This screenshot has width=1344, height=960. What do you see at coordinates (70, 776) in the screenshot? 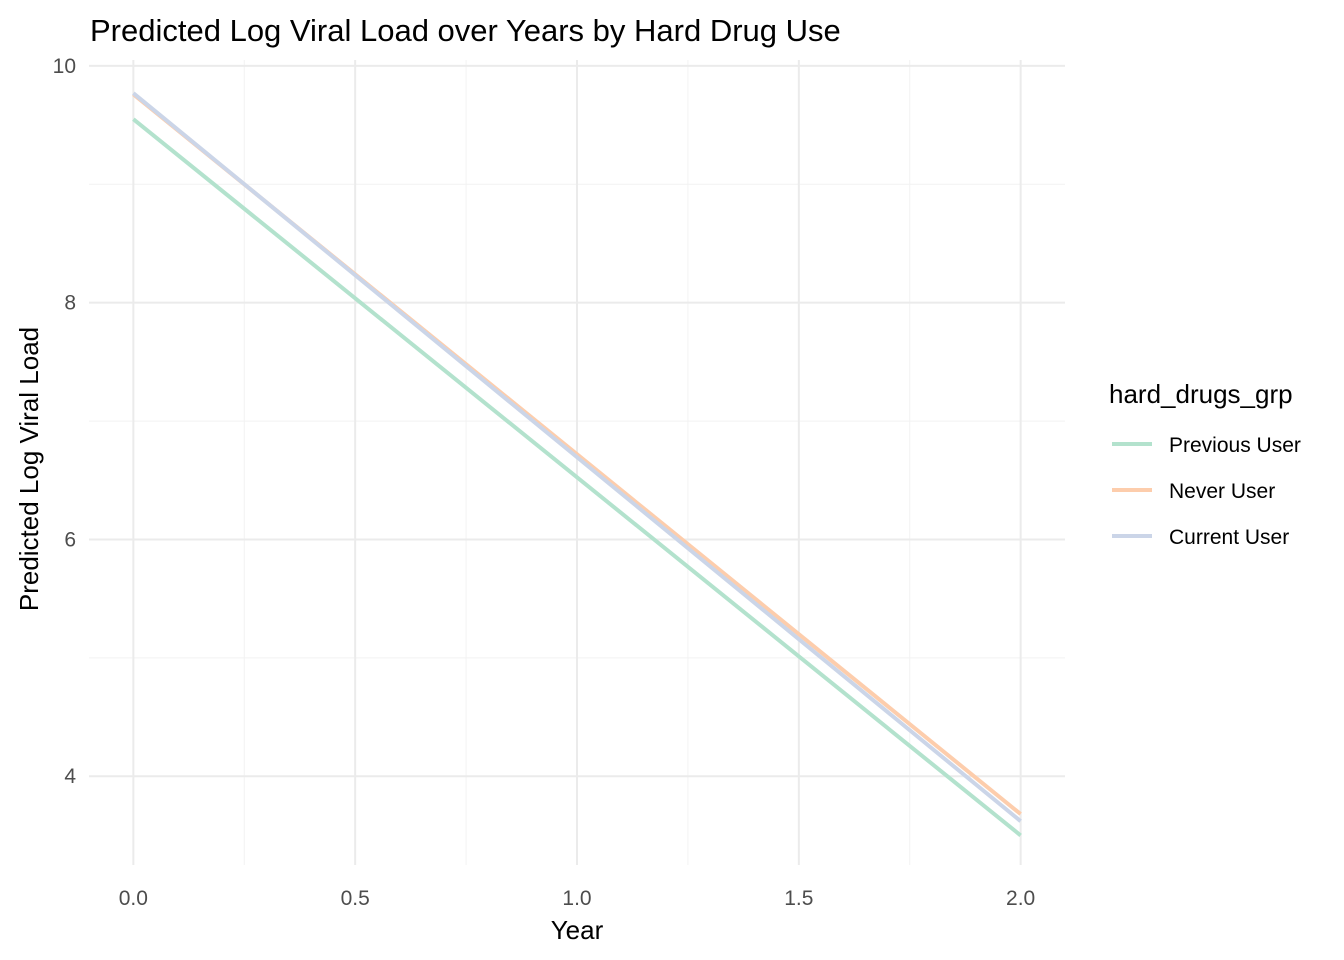
I see `y-tick-label: 4` at bounding box center [70, 776].